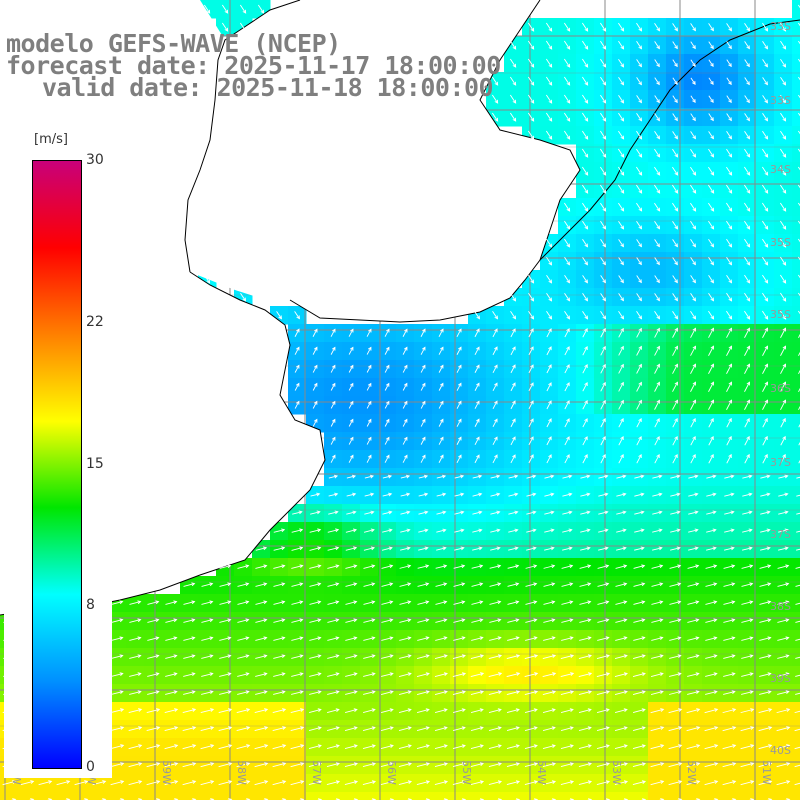 This screenshot has width=800, height=800. I want to click on longitude-label: 59W, so click(166, 772).